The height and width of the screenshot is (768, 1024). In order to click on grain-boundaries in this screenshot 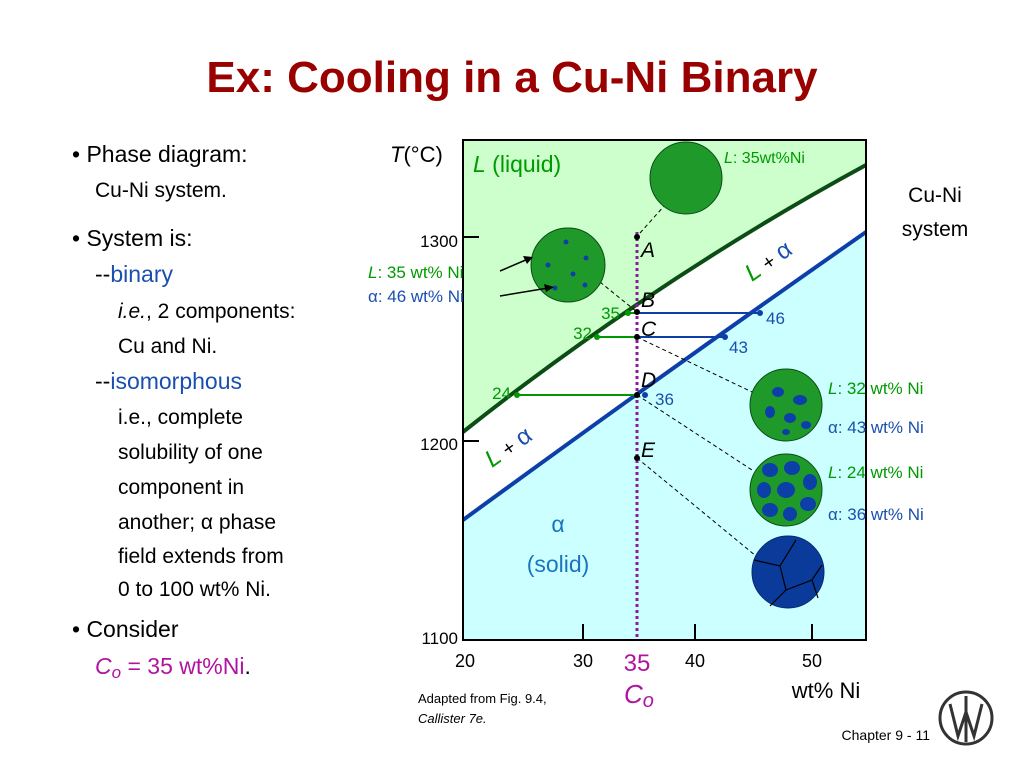, I will do `click(788, 573)`.